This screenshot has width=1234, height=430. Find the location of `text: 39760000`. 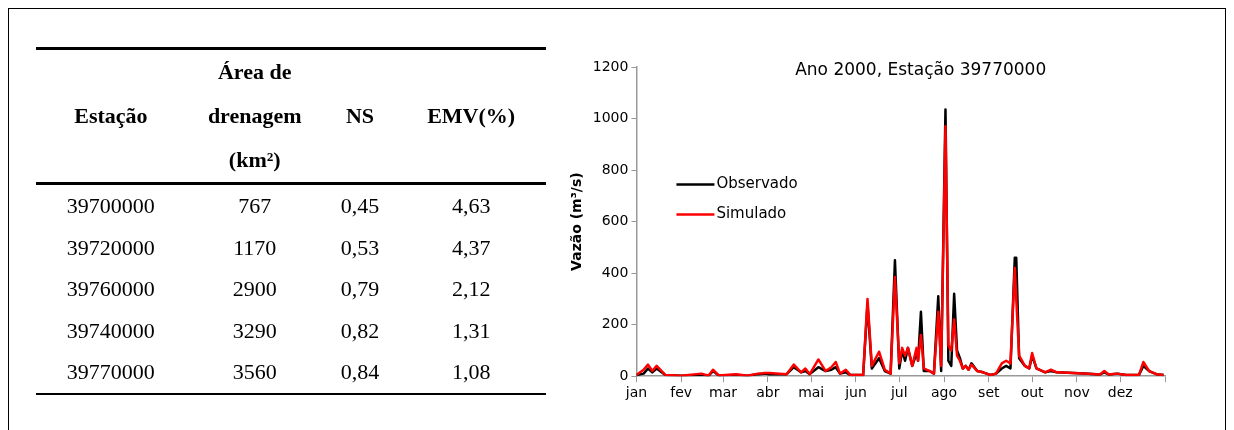

text: 39760000 is located at coordinates (110, 288).